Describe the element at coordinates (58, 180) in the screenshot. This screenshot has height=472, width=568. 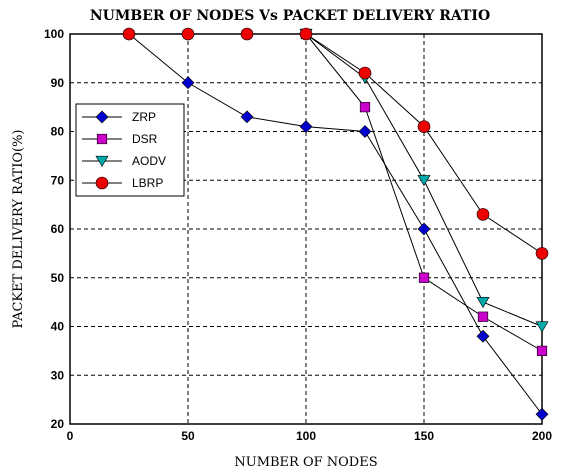
I see `y-tick-label: 70` at that location.